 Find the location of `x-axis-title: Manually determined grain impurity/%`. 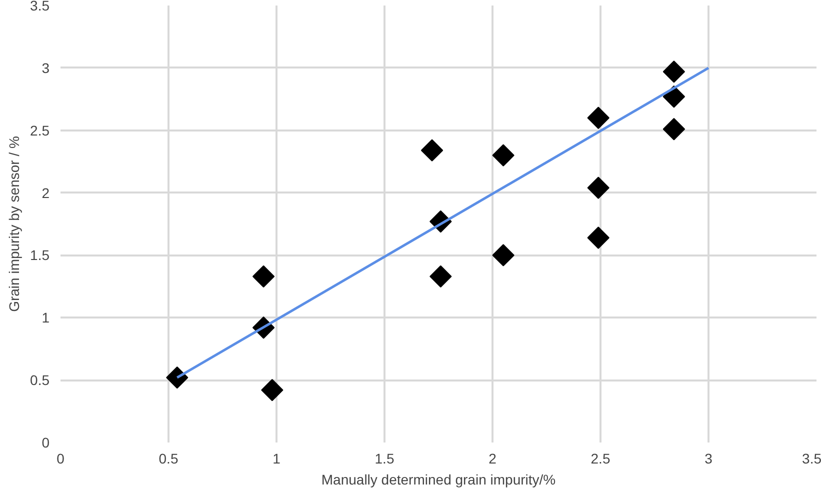

x-axis-title: Manually determined grain impurity/% is located at coordinates (438, 480).